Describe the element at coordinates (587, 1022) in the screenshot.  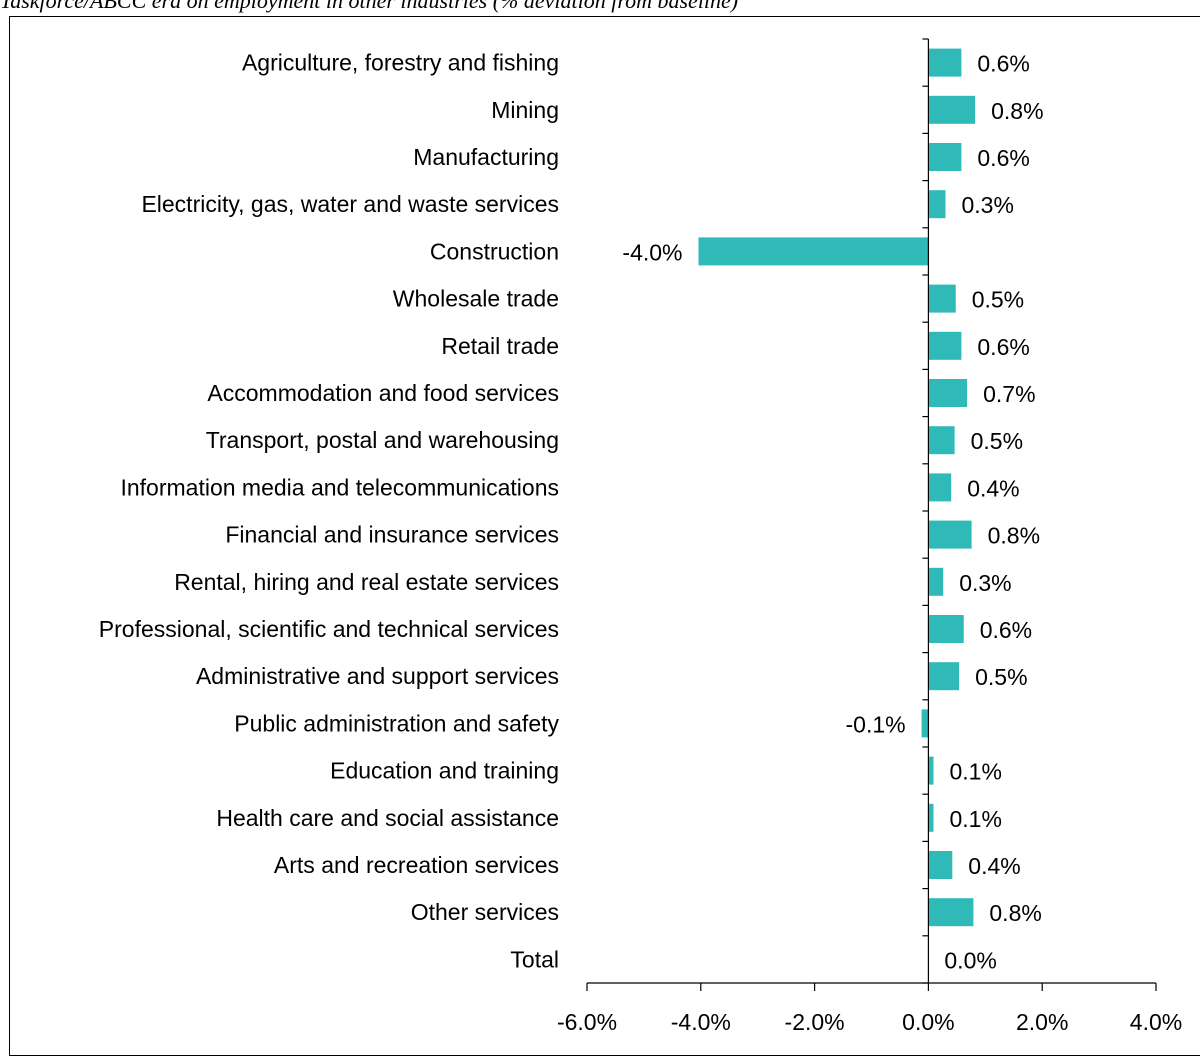
I see `x-tick-label: -6.0%` at that location.